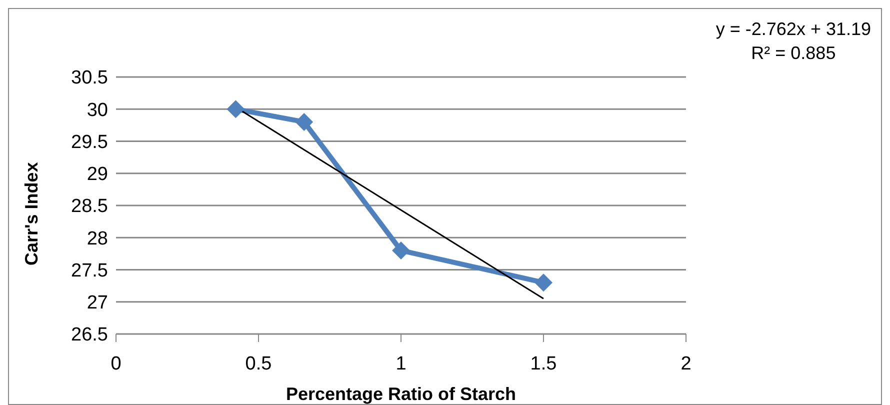 The image size is (890, 405). I want to click on y-tick-label: 30, so click(97, 110).